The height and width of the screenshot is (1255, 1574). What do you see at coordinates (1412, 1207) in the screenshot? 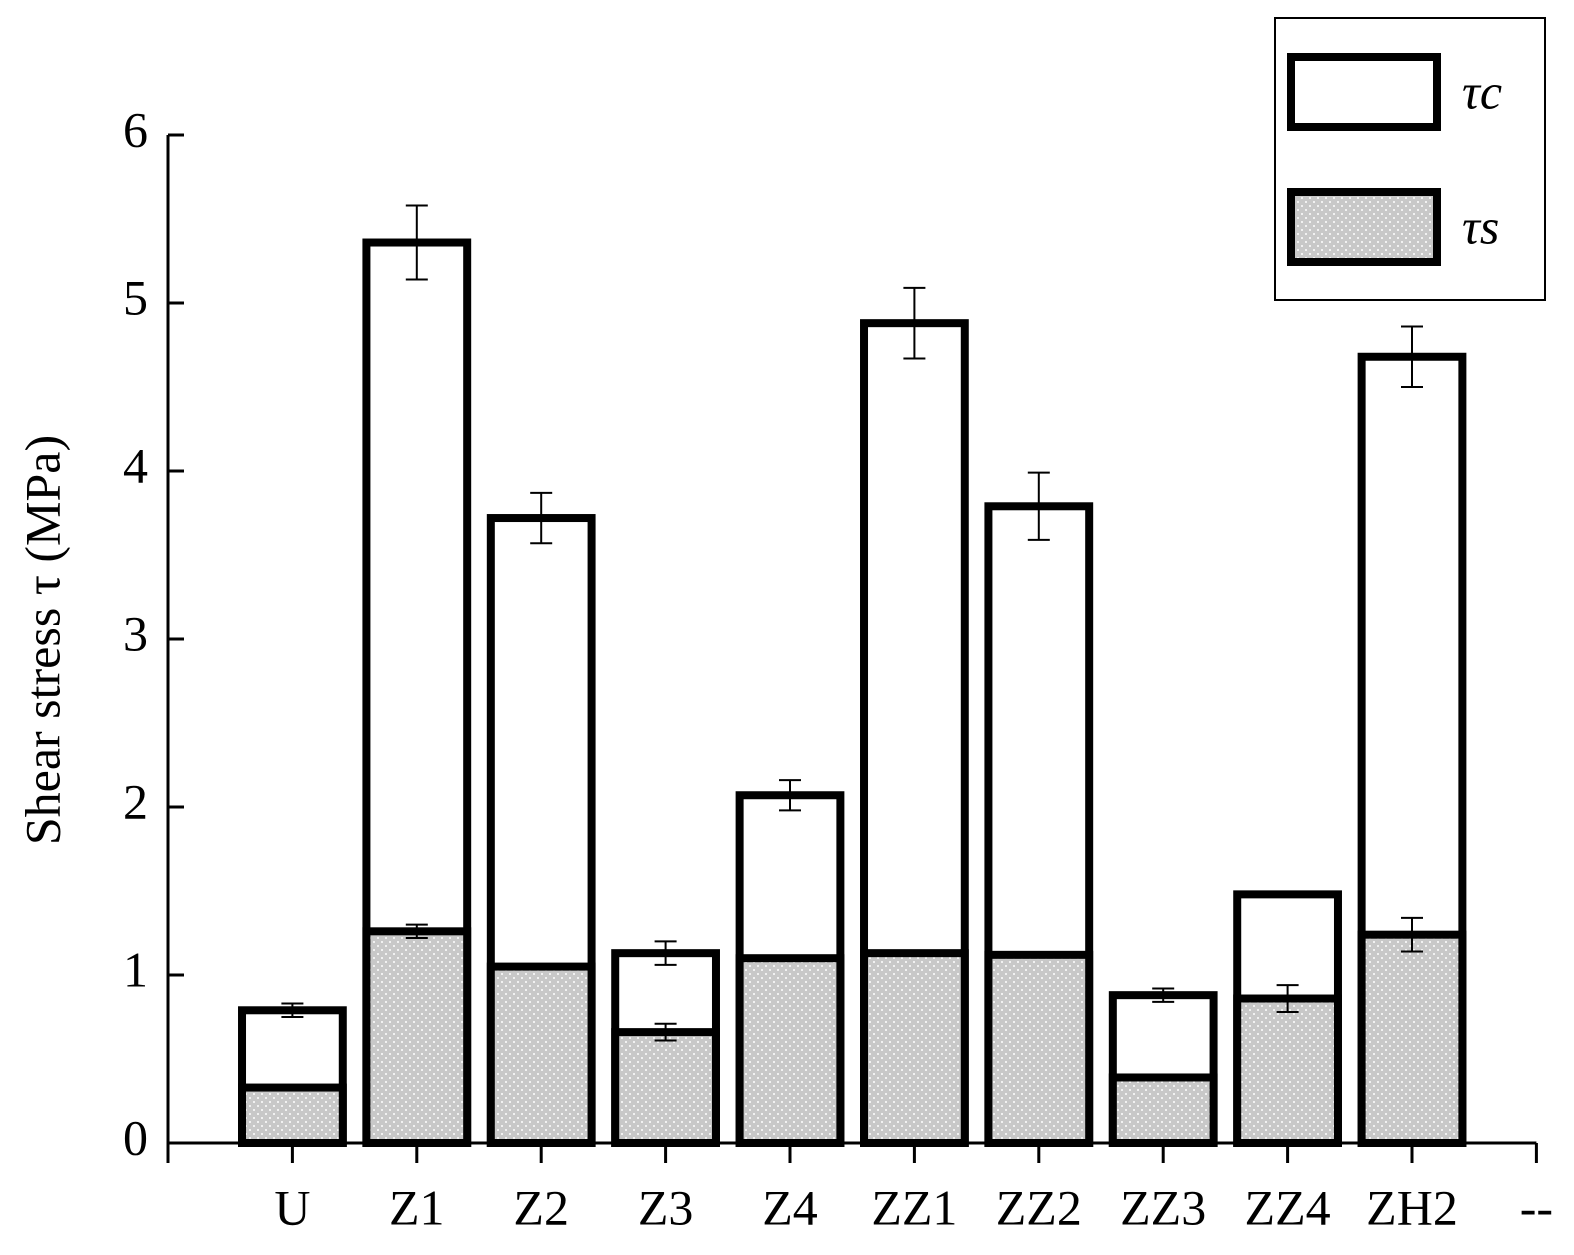
I see `x-tick-label: ZH2` at bounding box center [1412, 1207].